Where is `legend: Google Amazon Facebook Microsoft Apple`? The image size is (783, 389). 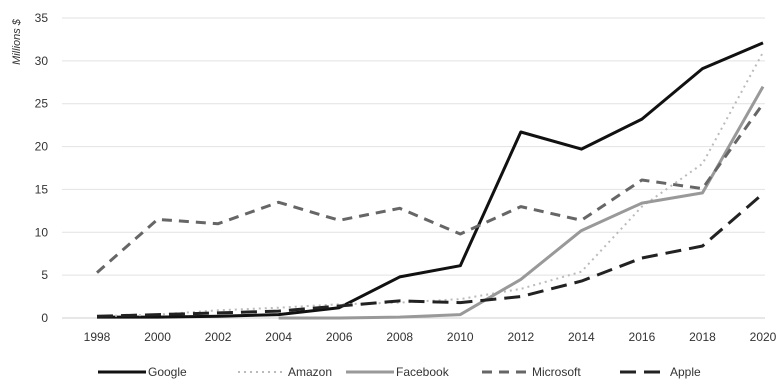
legend: Google Amazon Facebook Microsoft Apple is located at coordinates (399, 372).